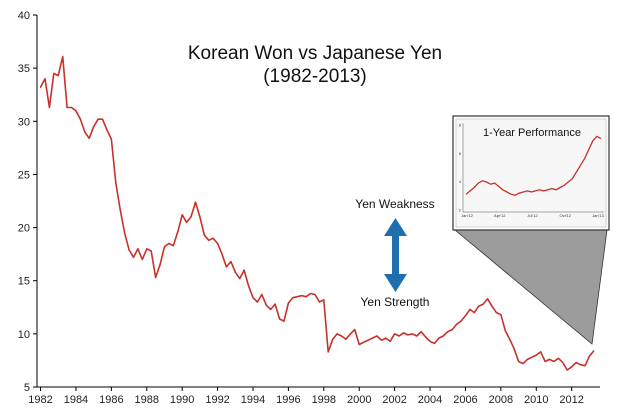 This screenshot has width=640, height=414. Describe the element at coordinates (315, 53) in the screenshot. I see `chart-title: Korean Won vs Japanese Yen` at that location.